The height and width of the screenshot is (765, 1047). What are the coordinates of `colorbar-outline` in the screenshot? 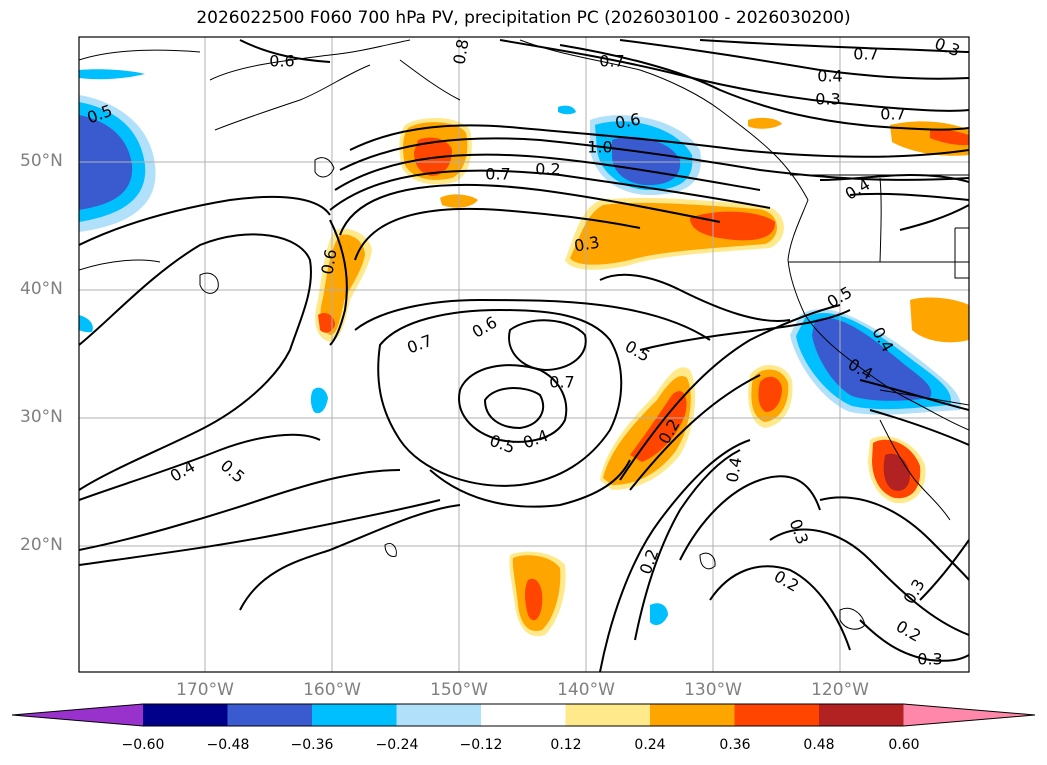 It's located at (523, 715).